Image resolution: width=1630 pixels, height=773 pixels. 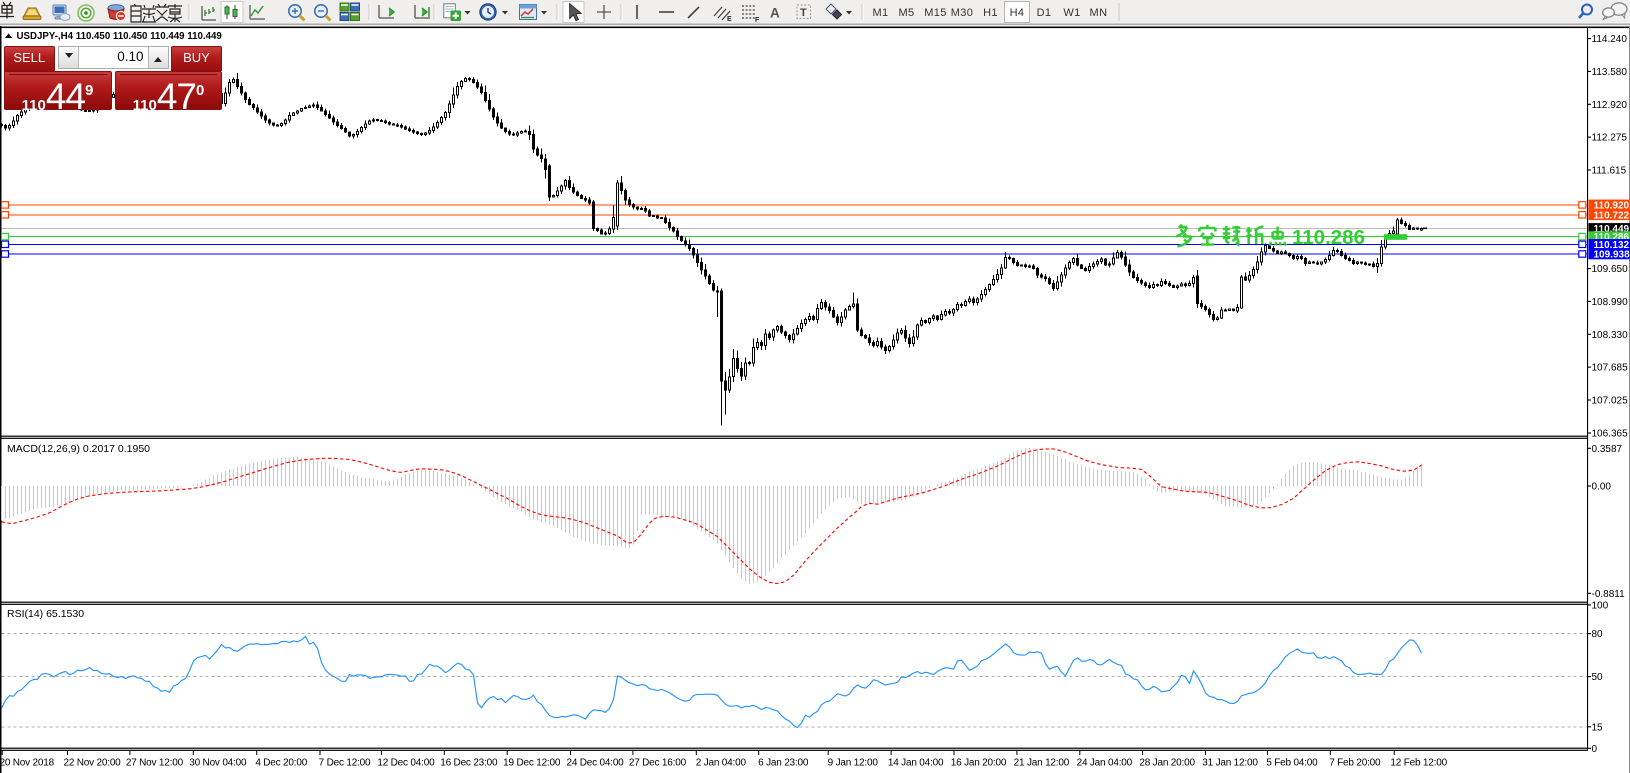 I want to click on svg-text: 108.330, so click(x=1610, y=335).